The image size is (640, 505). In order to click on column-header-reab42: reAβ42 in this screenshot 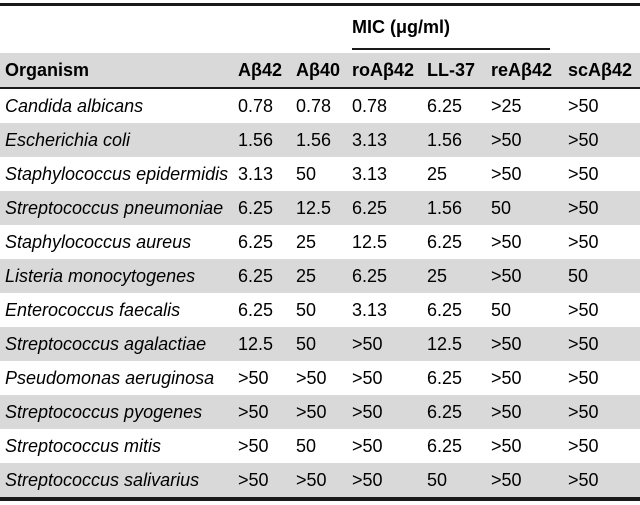, I will do `click(522, 69)`.